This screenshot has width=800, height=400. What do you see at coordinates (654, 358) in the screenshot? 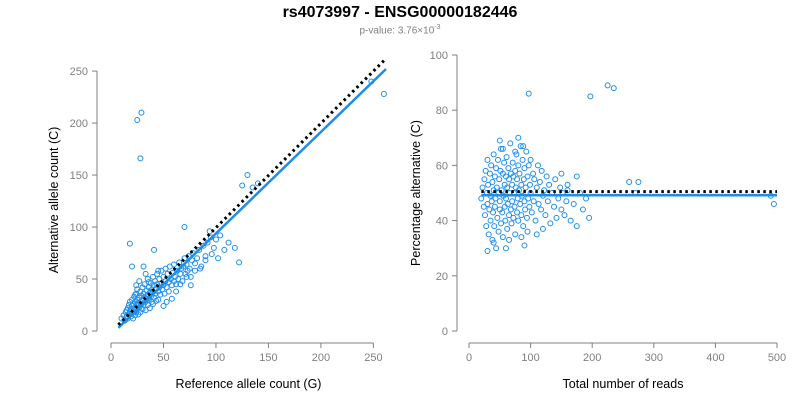
I see `x-tick-label: 300` at bounding box center [654, 358].